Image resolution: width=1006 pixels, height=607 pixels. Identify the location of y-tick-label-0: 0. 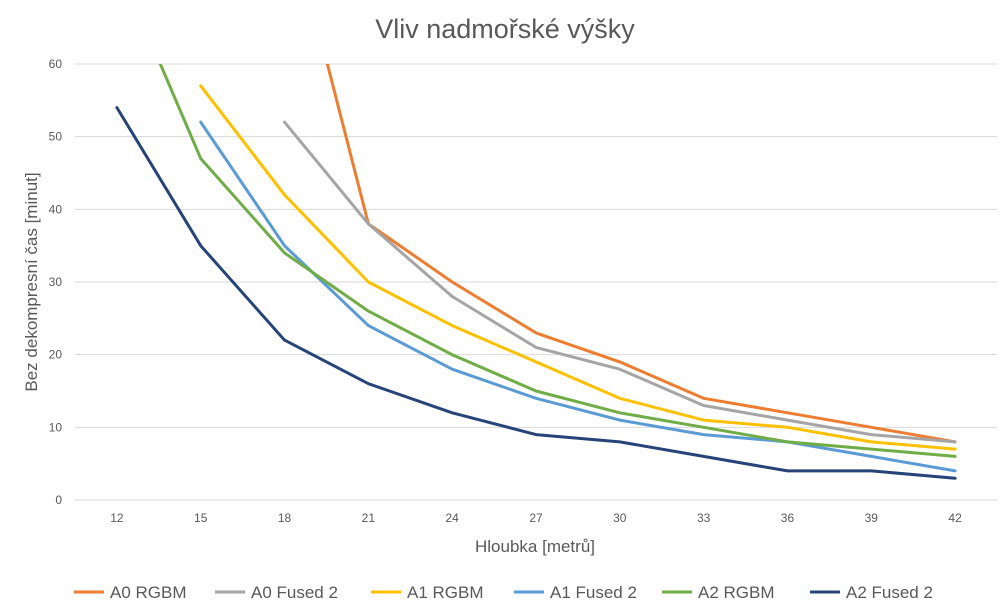
(58, 500).